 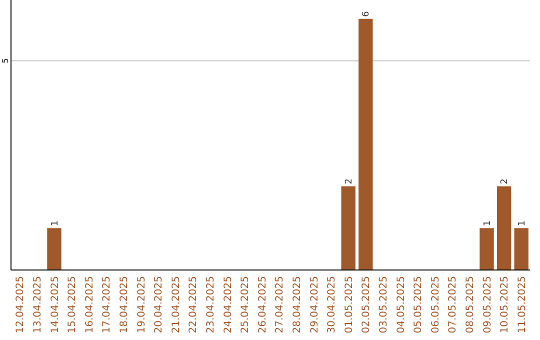 What do you see at coordinates (72, 305) in the screenshot?
I see `x-tick-label: 15.04.2025` at bounding box center [72, 305].